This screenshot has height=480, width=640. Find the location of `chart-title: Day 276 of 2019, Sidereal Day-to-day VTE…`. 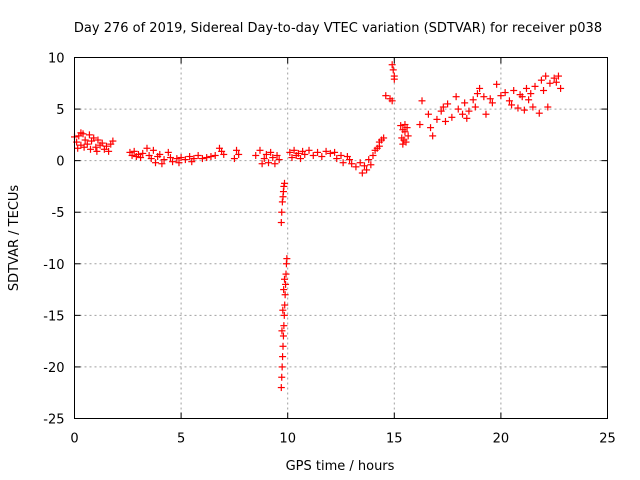

chart-title: Day 276 of 2019, Sidereal Day-to-day VTE… is located at coordinates (338, 28).